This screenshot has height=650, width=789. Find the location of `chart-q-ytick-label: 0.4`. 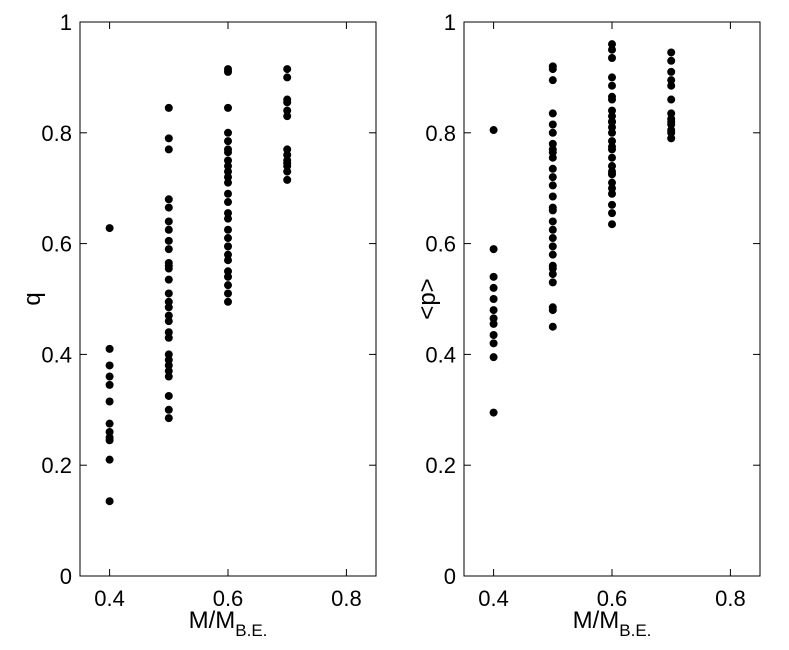

chart-q-ytick-label: 0.4 is located at coordinates (56, 354).